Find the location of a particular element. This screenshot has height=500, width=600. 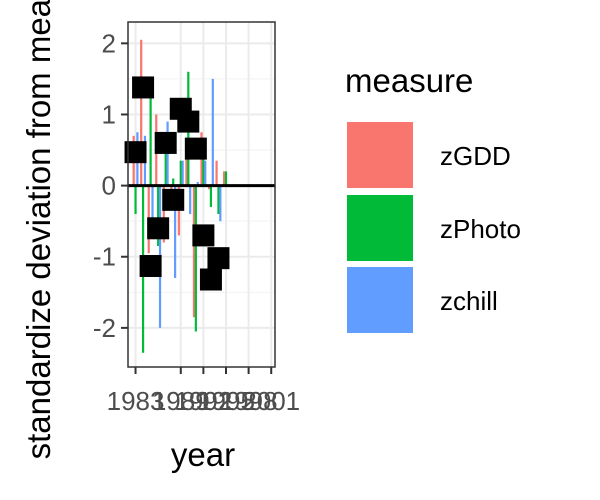

x-tick-label: 1998 is located at coordinates (249, 401).